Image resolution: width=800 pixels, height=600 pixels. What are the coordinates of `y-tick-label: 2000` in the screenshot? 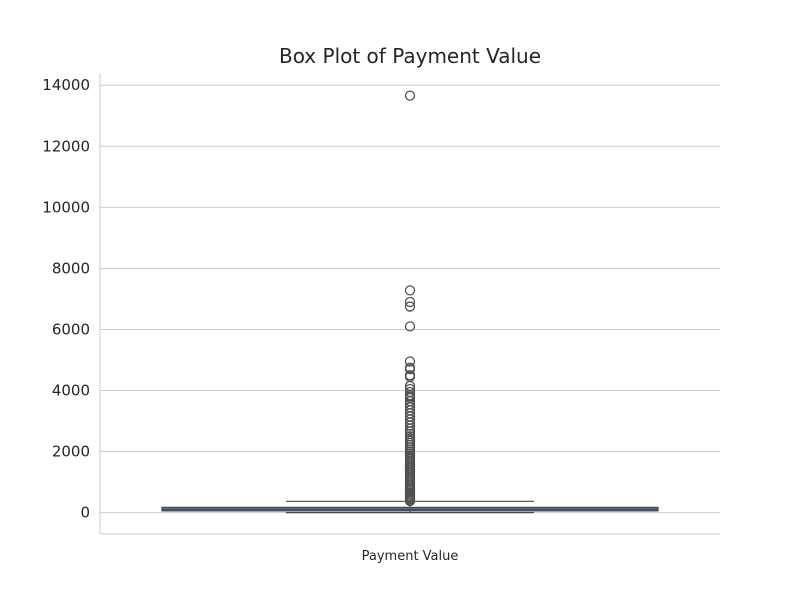 It's located at (71, 452).